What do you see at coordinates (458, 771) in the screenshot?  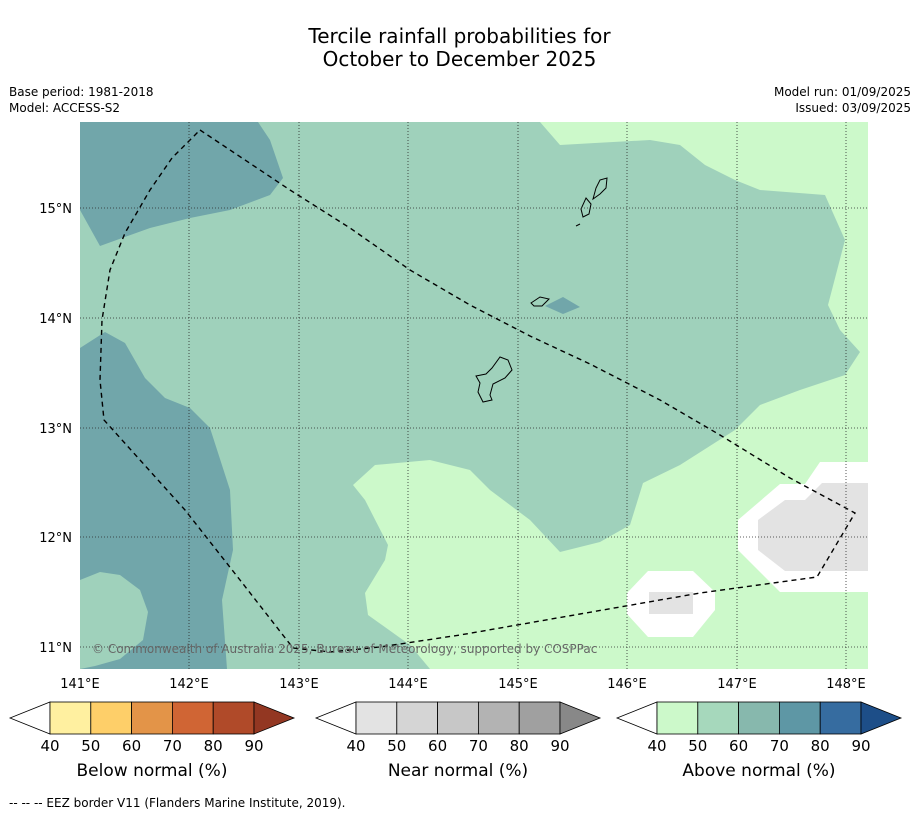 I see `colorbar-title: Near normal (%)` at bounding box center [458, 771].